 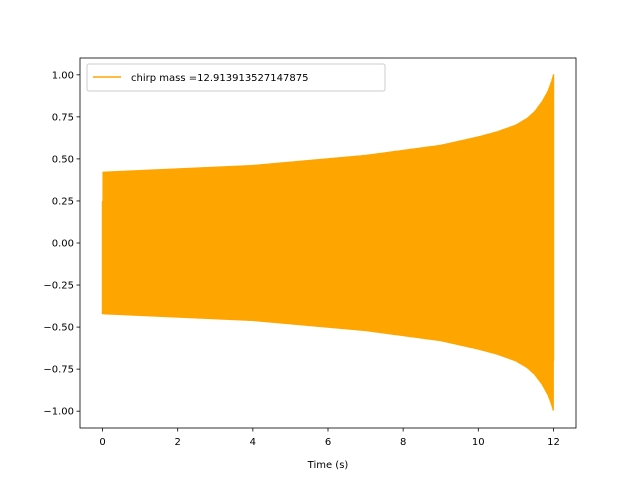 What do you see at coordinates (58, 286) in the screenshot?
I see `y-tick-label: −0.25` at bounding box center [58, 286].